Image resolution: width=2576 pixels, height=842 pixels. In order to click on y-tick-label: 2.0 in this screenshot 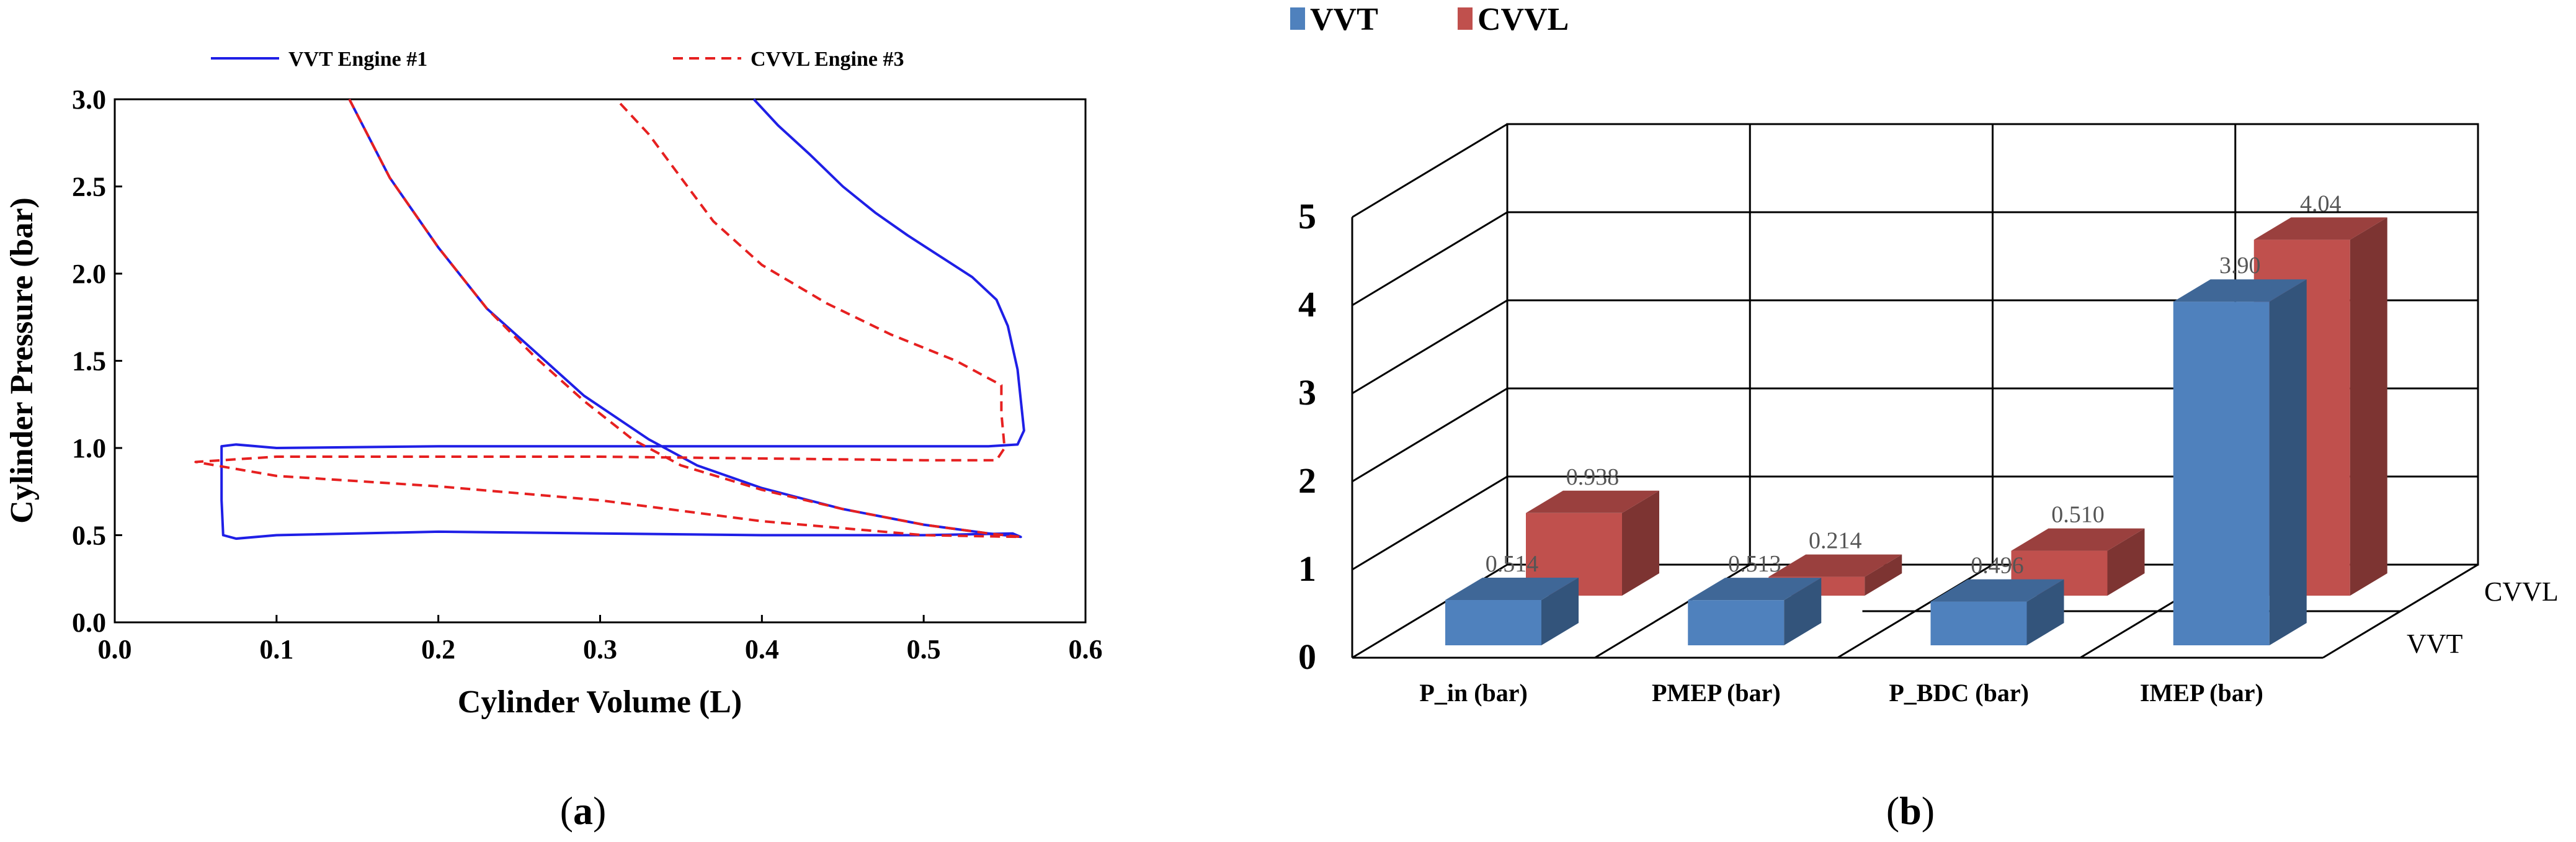, I will do `click(89, 274)`.